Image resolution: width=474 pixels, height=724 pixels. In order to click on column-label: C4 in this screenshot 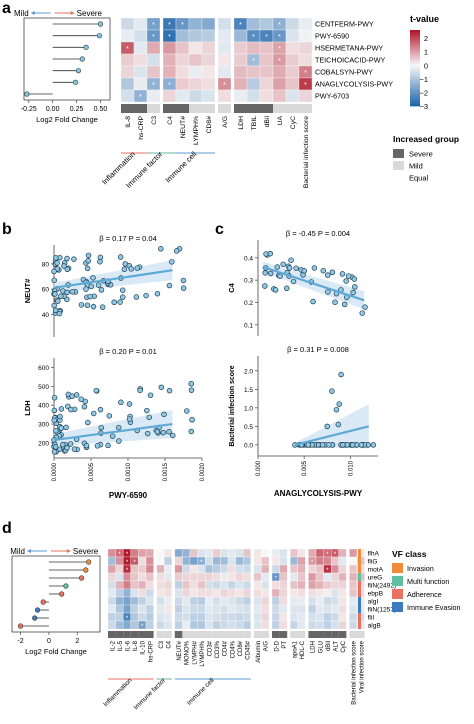, I will do `click(170, 644)`.